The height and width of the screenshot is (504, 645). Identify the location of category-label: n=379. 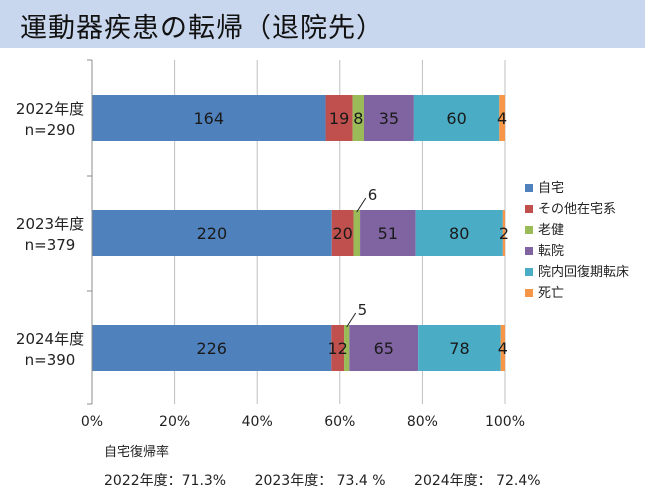
(50, 245).